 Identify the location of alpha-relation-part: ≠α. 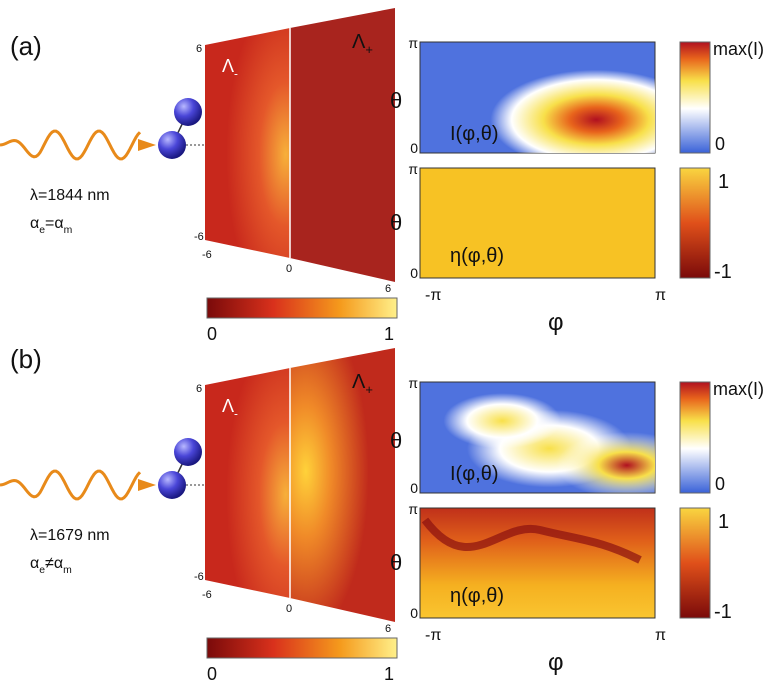
(54, 563).